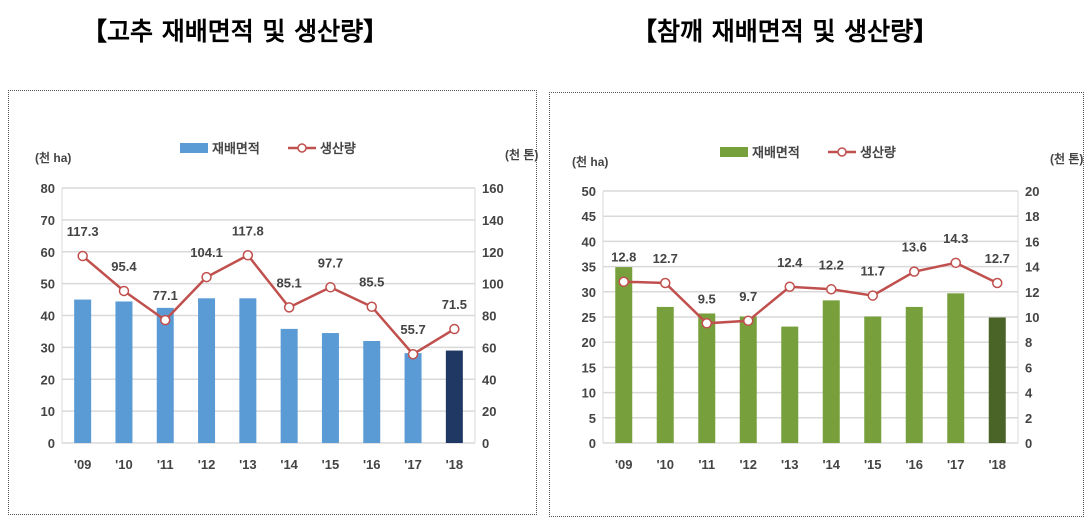 This screenshot has height=524, width=1089. Describe the element at coordinates (331, 464) in the screenshot. I see `x-tick-label: '15` at that location.